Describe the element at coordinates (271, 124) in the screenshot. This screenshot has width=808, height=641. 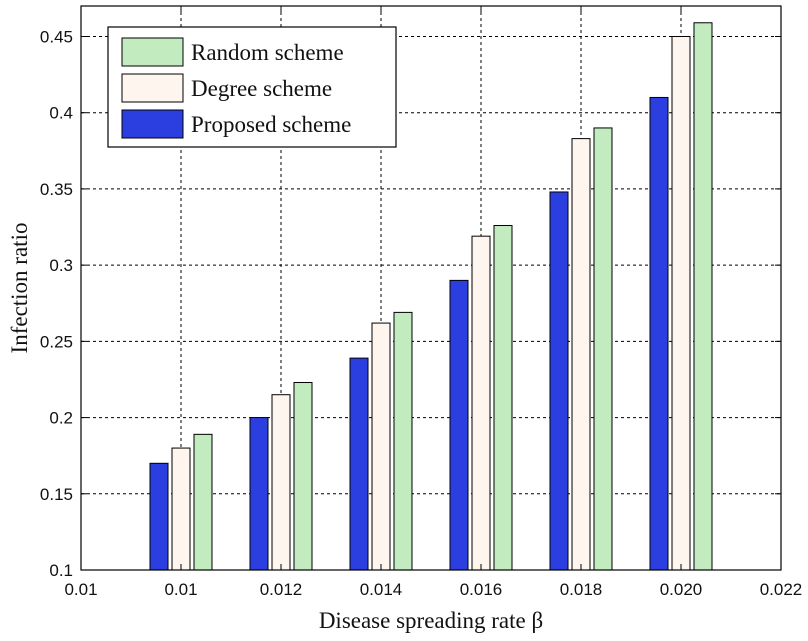
I see `legend-label: Proposed scheme` at that location.